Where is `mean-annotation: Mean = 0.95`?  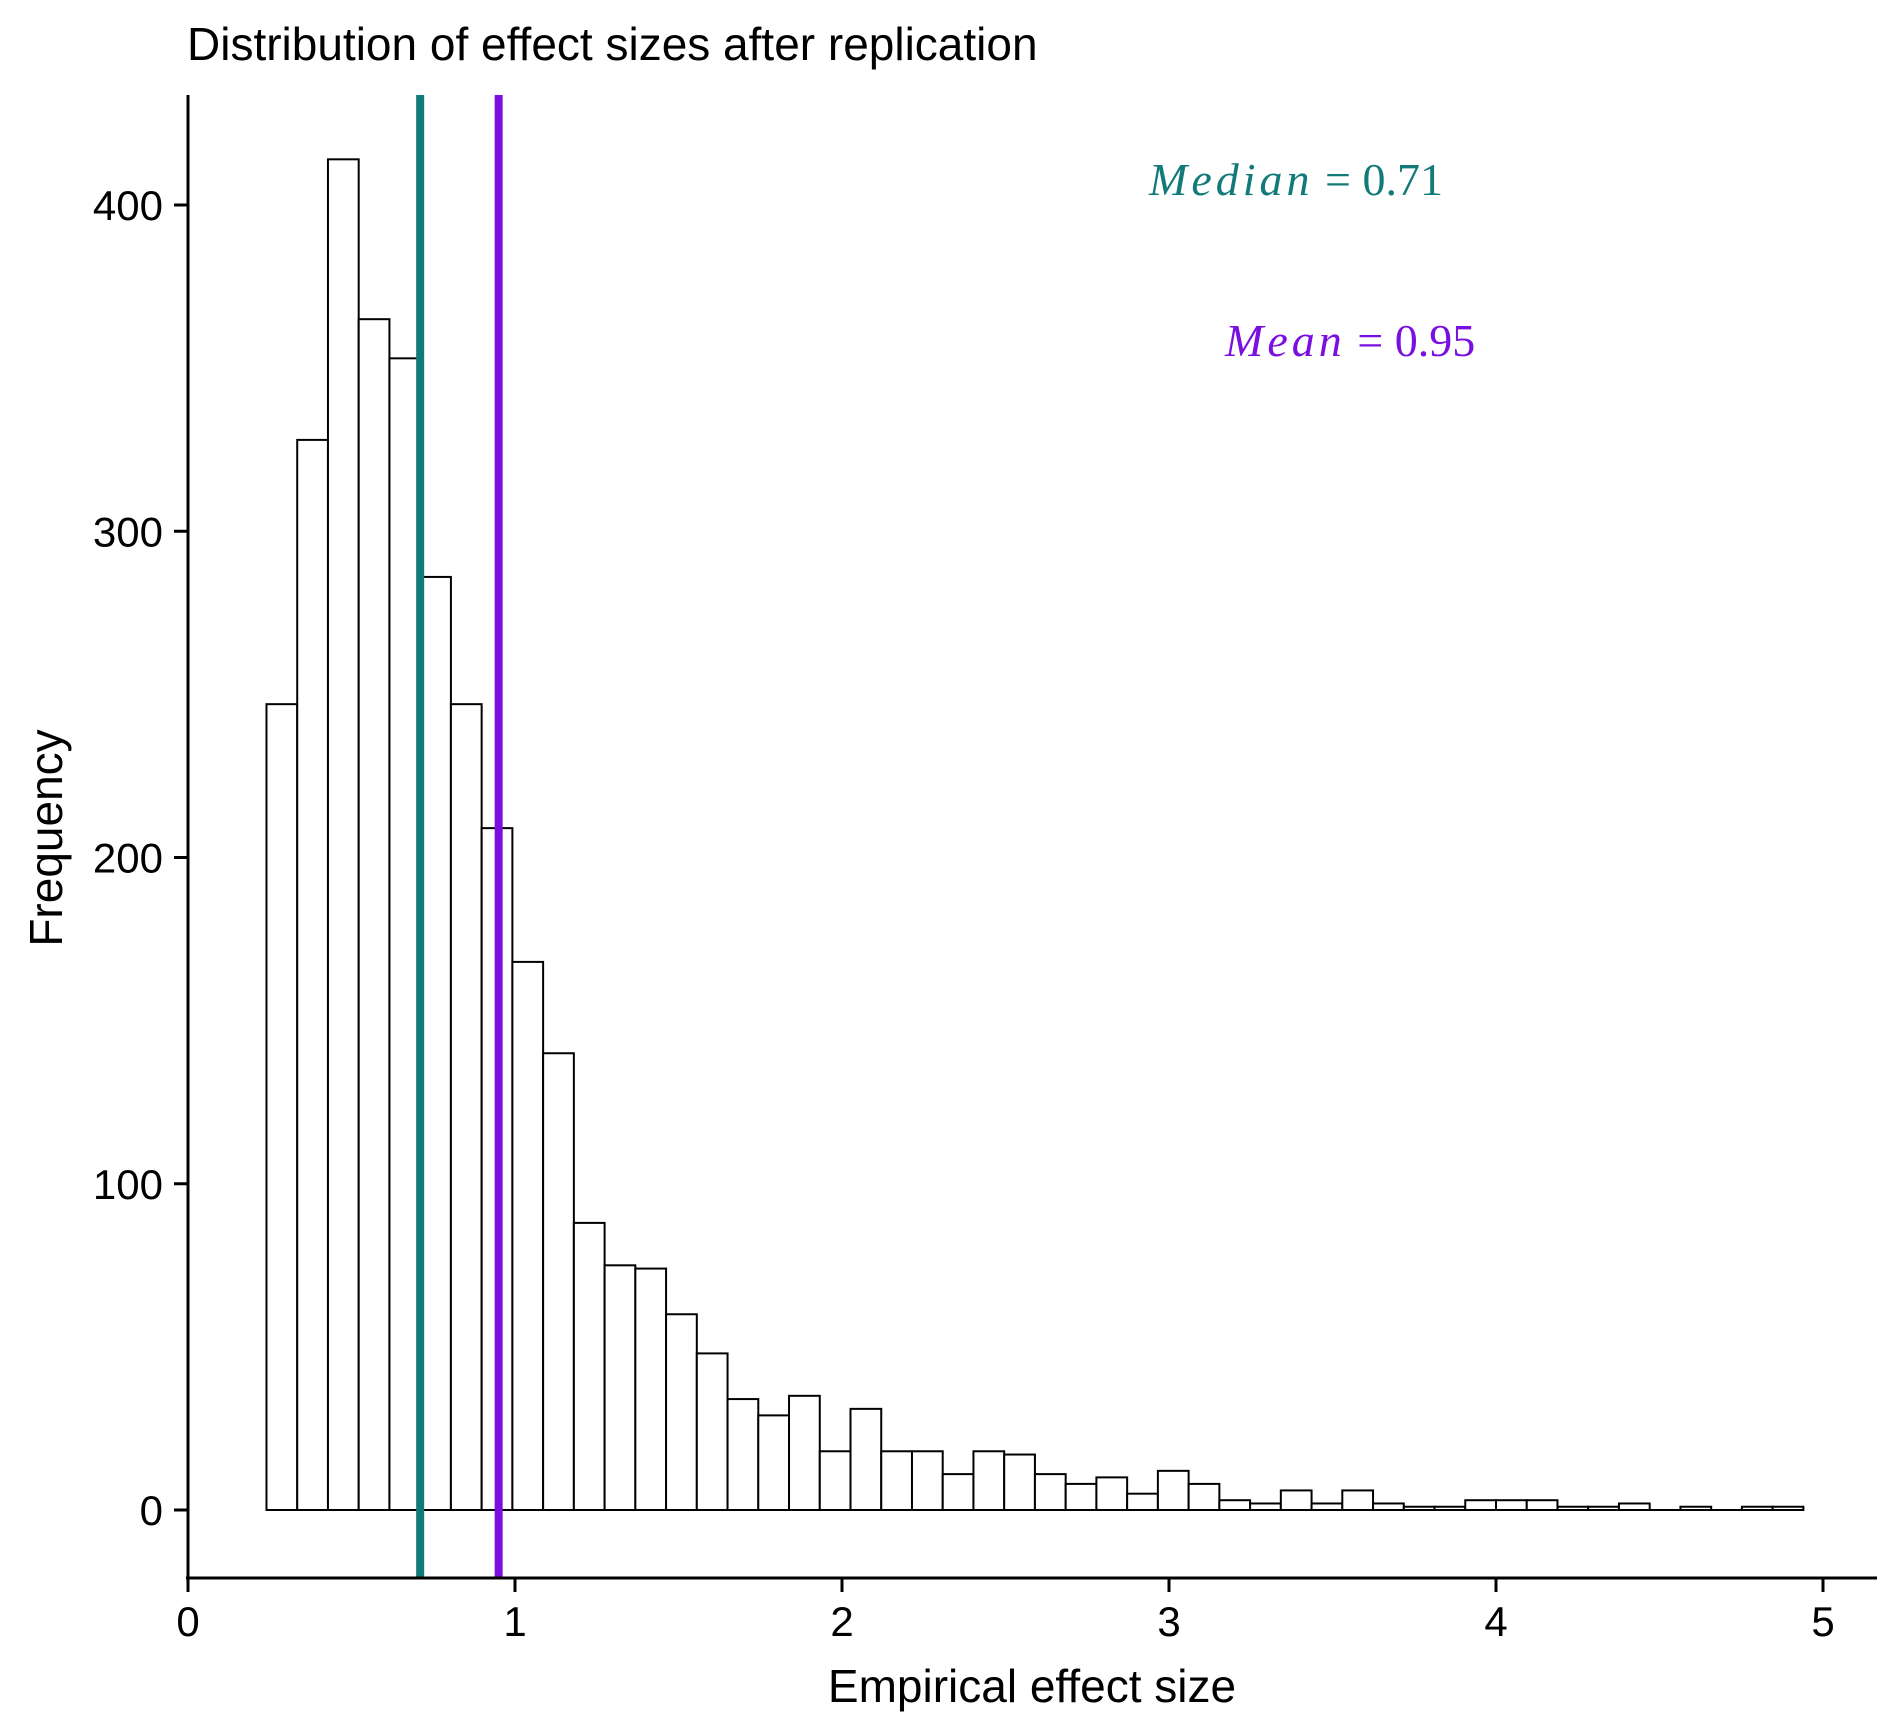
mean-annotation: Mean = 0.95 is located at coordinates (1349, 340).